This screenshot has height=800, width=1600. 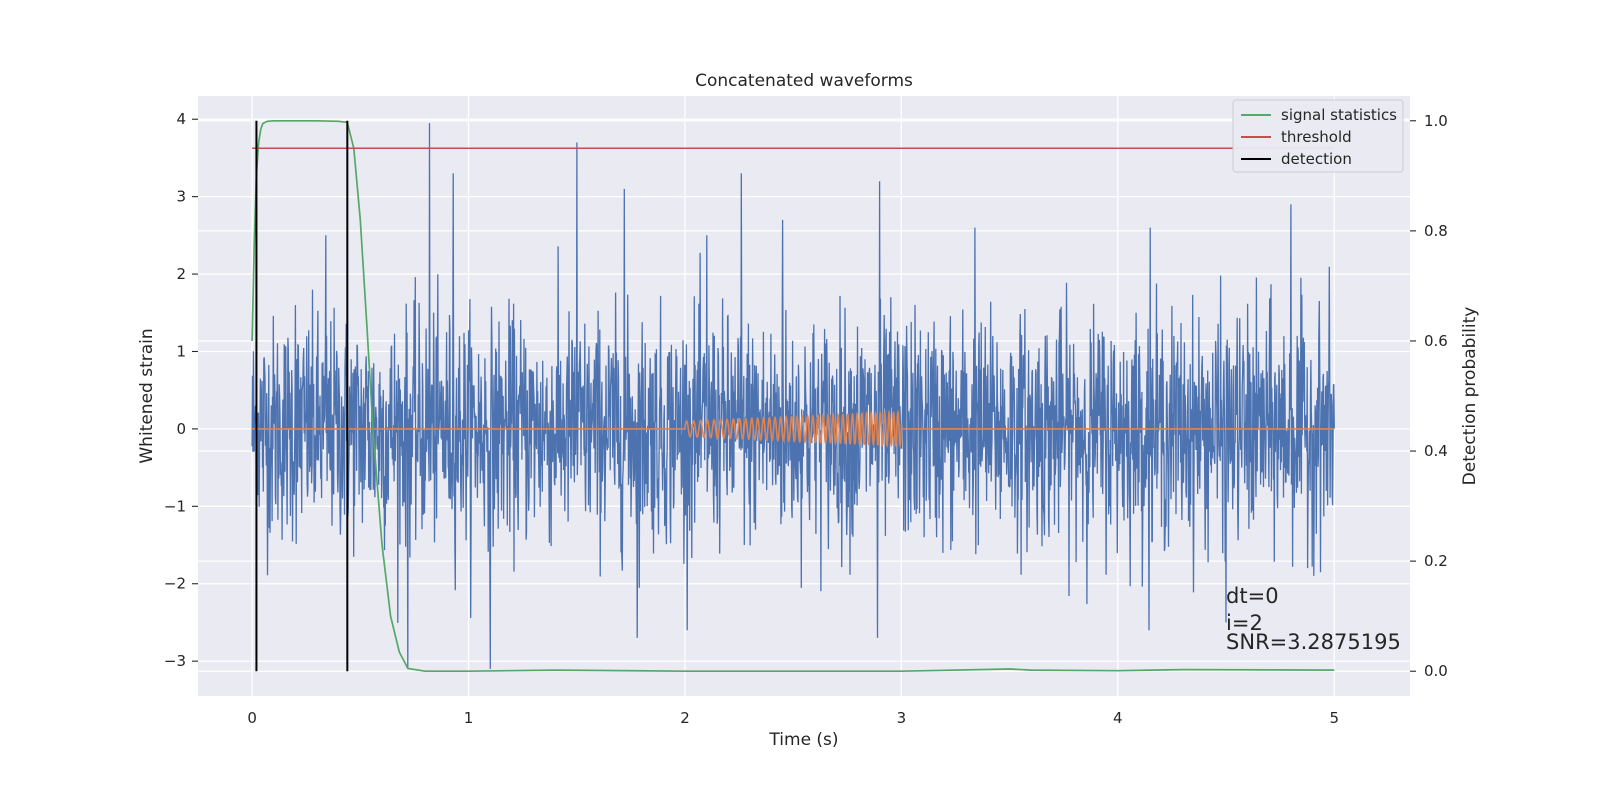 I want to click on y-right-tick-label: 0.2, so click(x=1436, y=561).